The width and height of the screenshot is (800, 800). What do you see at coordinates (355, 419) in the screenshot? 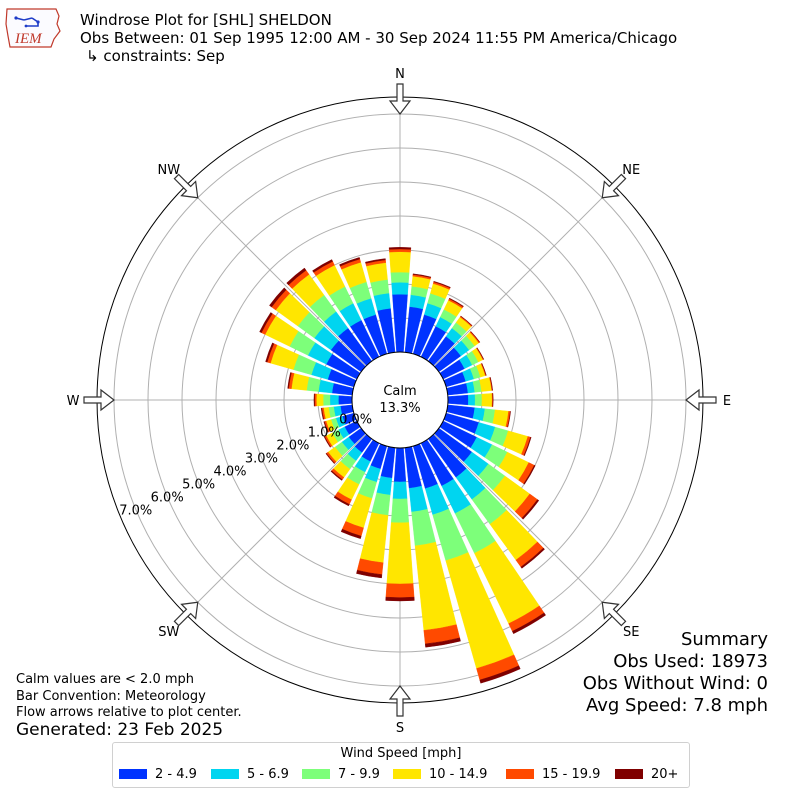
I see `radial-tick-label: 0.0%` at bounding box center [355, 419].